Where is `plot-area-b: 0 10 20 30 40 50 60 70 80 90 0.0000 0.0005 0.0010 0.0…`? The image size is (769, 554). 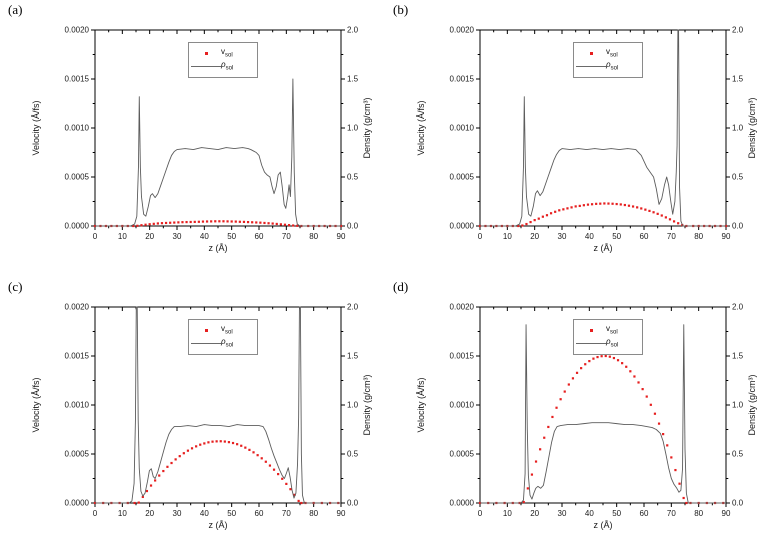 plot-area-b: 0 10 20 30 40 50 60 70 80 90 0.0000 0.0005 0.0010 0.0… is located at coordinates (597, 133).